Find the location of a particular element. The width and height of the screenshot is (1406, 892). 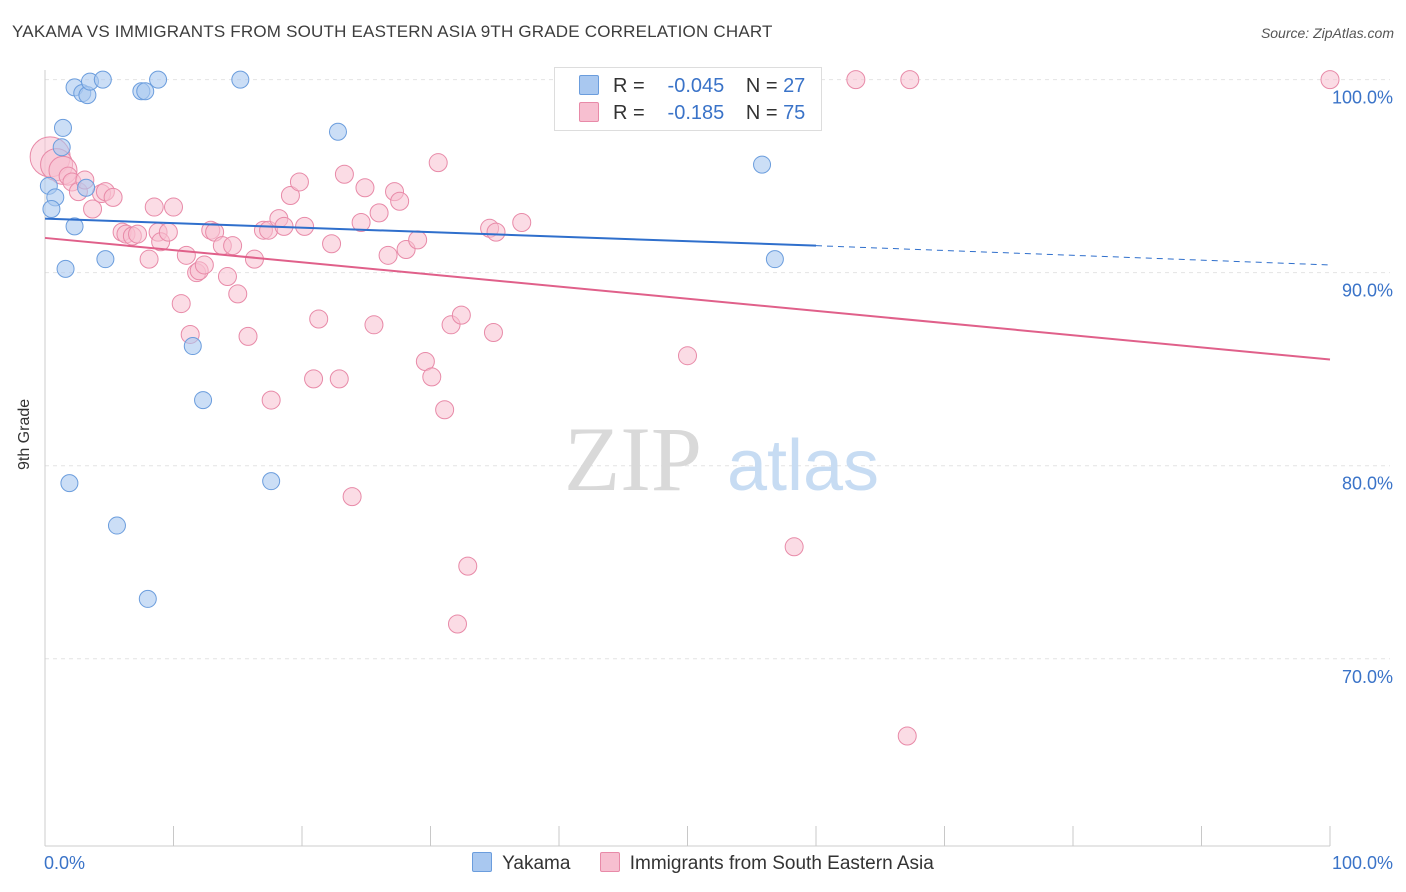

stats-row-immigrants: R = -0.185 N = 75 is located at coordinates (692, 113).